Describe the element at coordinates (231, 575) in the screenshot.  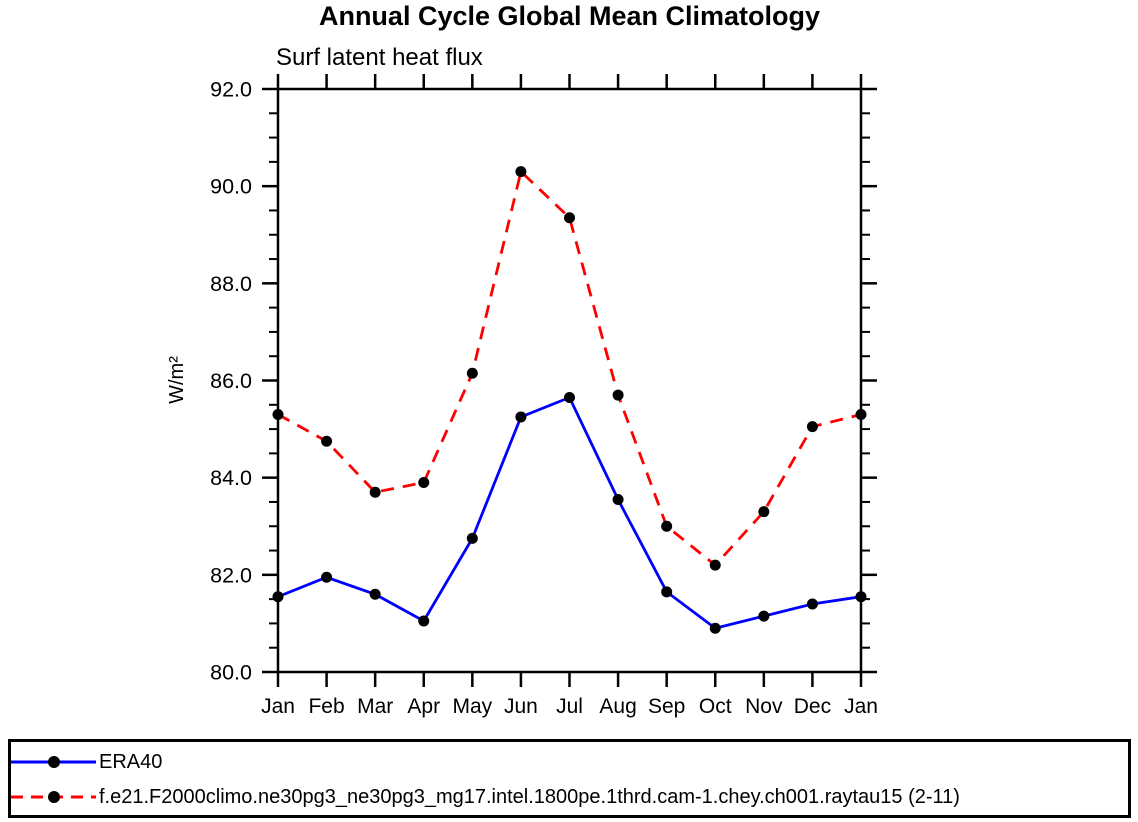
I see `y-tick-label: 82.0` at that location.